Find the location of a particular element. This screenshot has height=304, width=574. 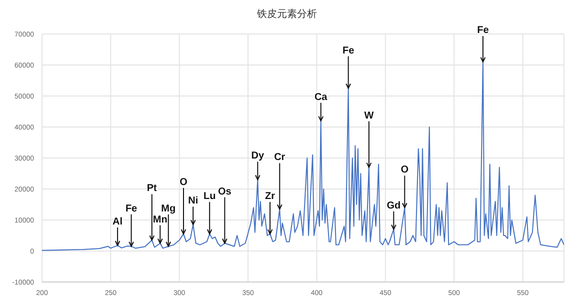

annotation: Pt is located at coordinates (152, 188).